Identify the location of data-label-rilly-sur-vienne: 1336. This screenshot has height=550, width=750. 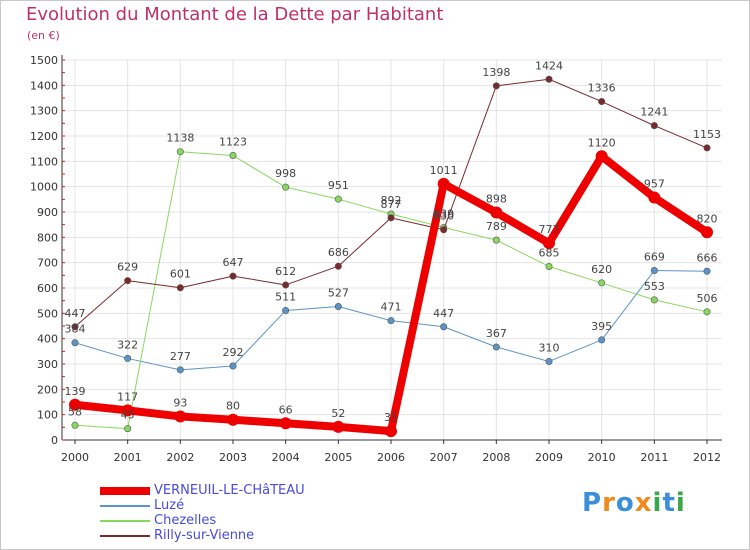
(602, 88).